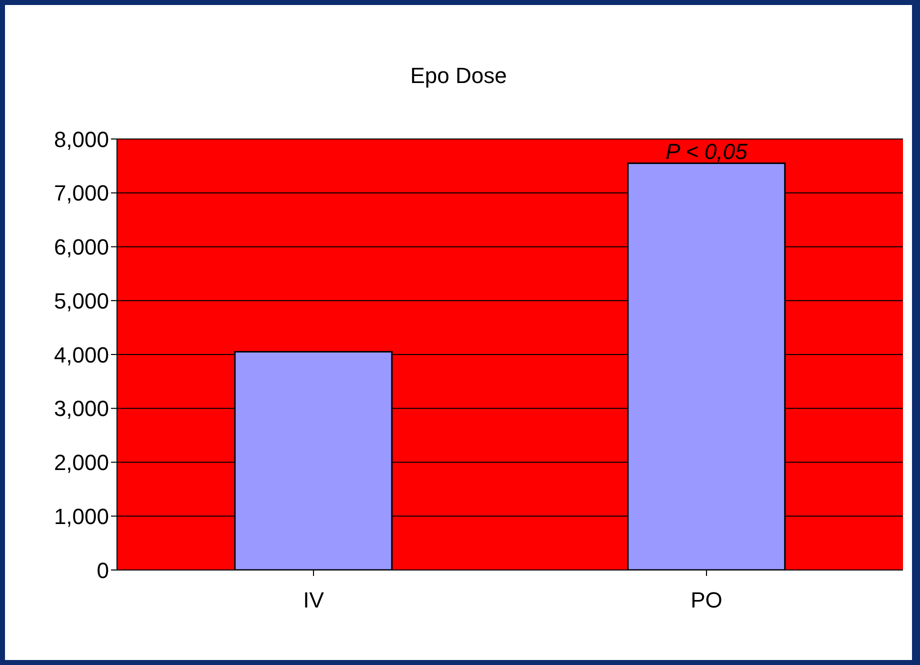 This screenshot has height=665, width=920. What do you see at coordinates (81, 139) in the screenshot?
I see `y-tick-label: 8,000` at bounding box center [81, 139].